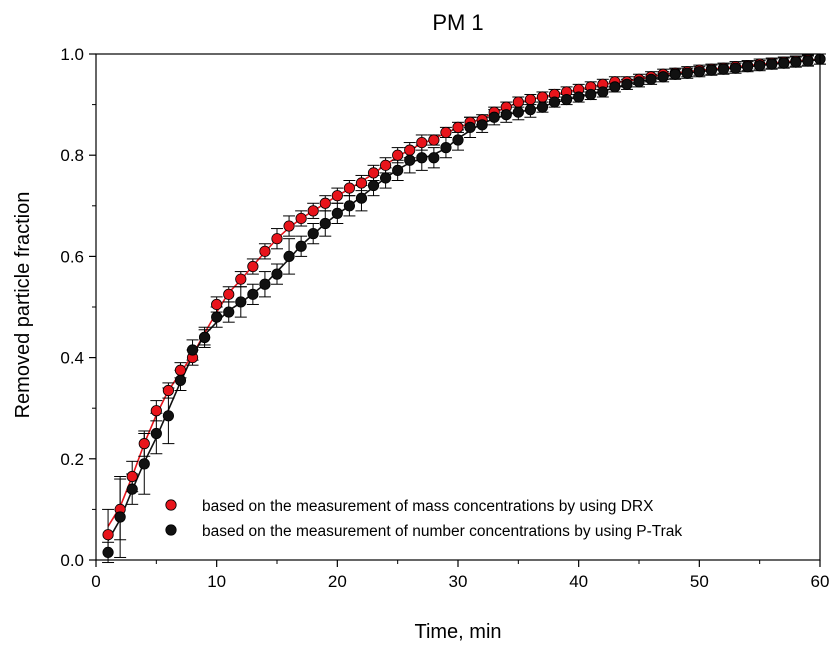  I want to click on x-tick-label: 10, so click(216, 581).